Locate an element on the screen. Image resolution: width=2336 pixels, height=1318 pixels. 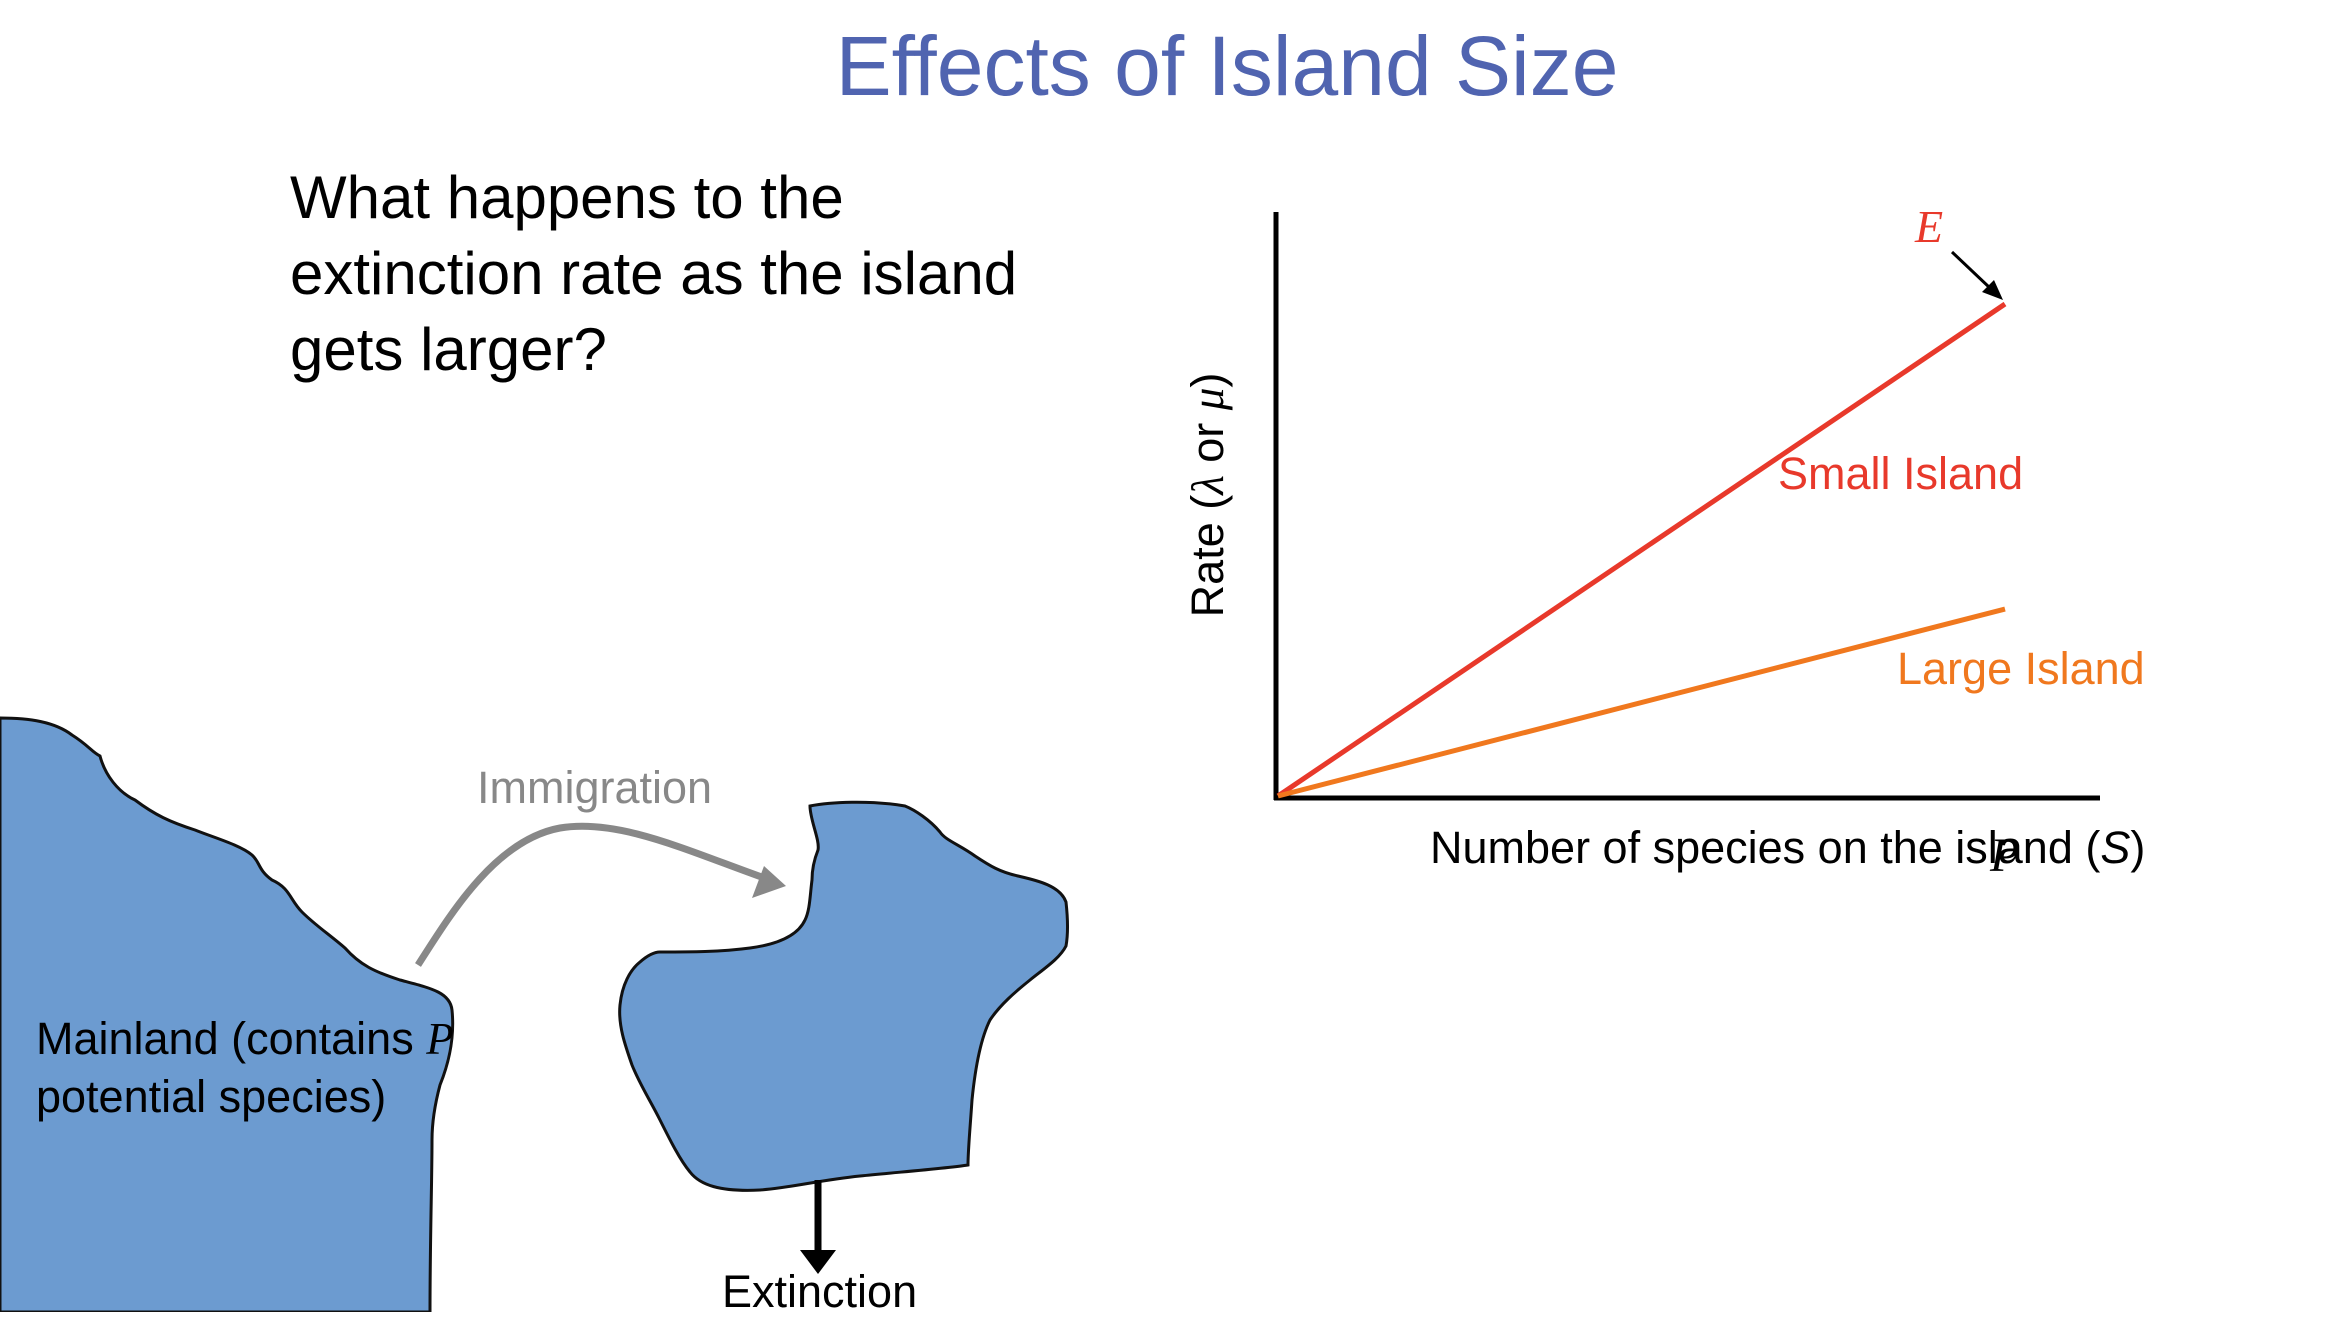
immigration-label: Immigration is located at coordinates (595, 787).